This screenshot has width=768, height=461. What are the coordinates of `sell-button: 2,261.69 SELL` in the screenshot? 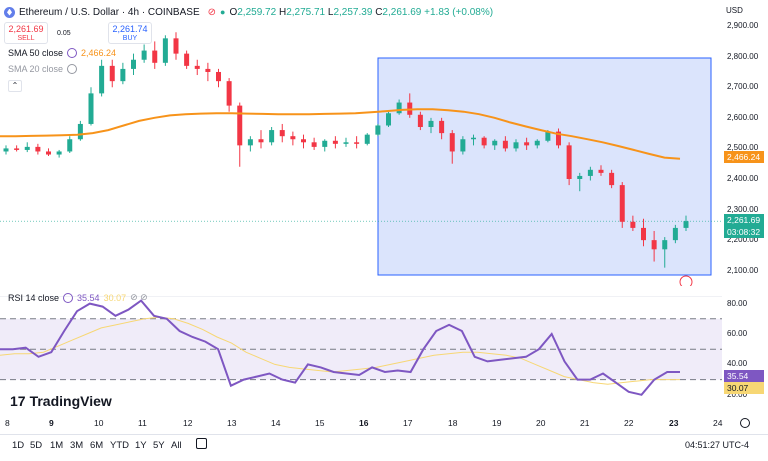 It's located at (26, 33).